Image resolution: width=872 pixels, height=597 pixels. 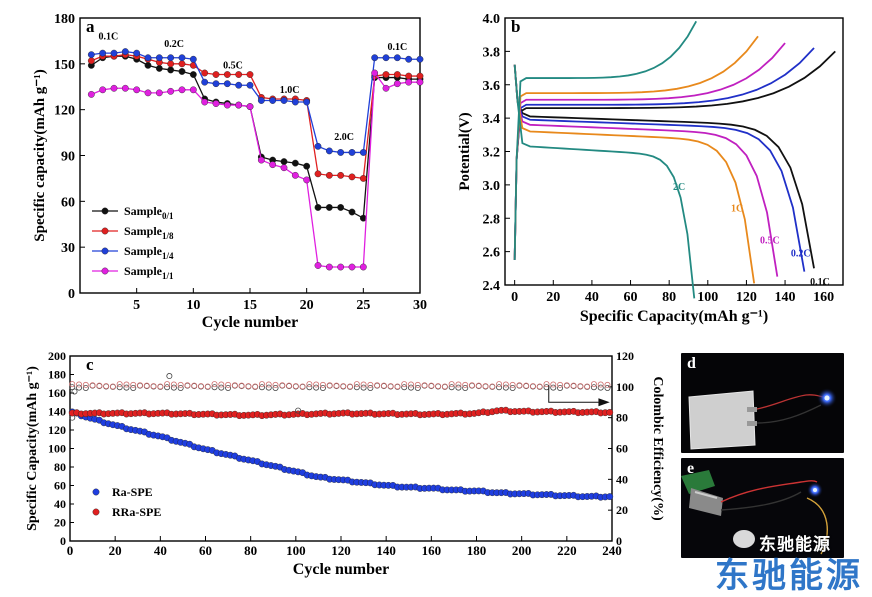 I want to click on a-y-tick-label: 150, so click(x=64, y=65).